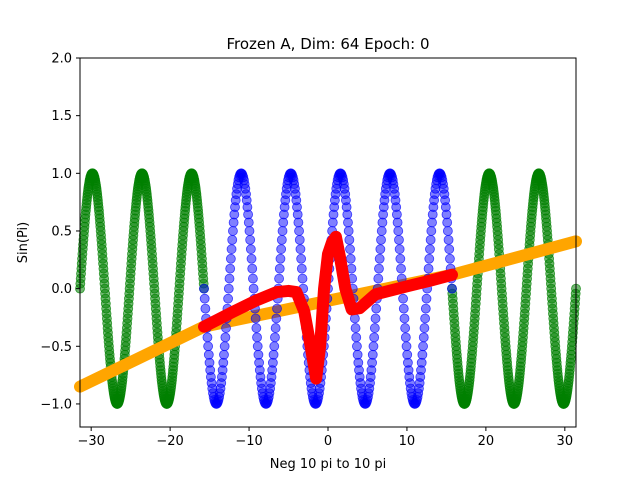 The image size is (640, 480). Describe the element at coordinates (407, 441) in the screenshot. I see `x-tick-label: 10` at that location.